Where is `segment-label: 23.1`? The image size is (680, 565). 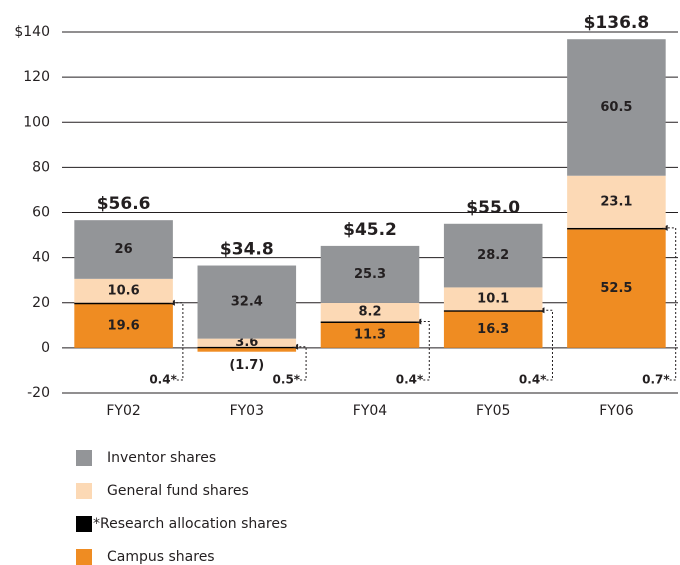 segment-label: 23.1 is located at coordinates (616, 201).